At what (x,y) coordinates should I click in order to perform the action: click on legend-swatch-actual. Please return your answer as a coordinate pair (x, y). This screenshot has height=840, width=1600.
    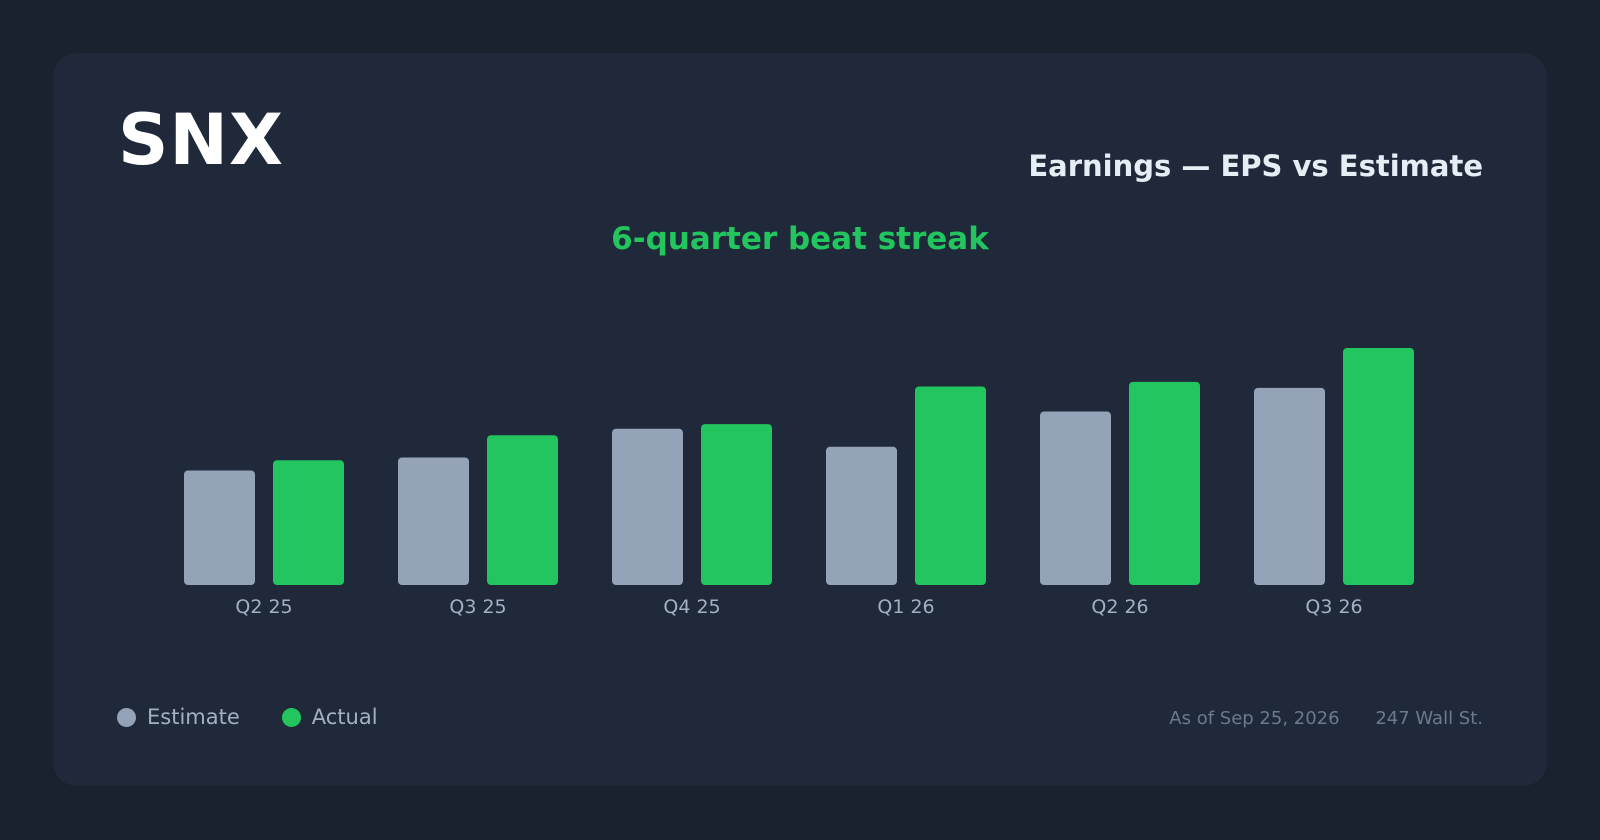
    Looking at the image, I should click on (291, 717).